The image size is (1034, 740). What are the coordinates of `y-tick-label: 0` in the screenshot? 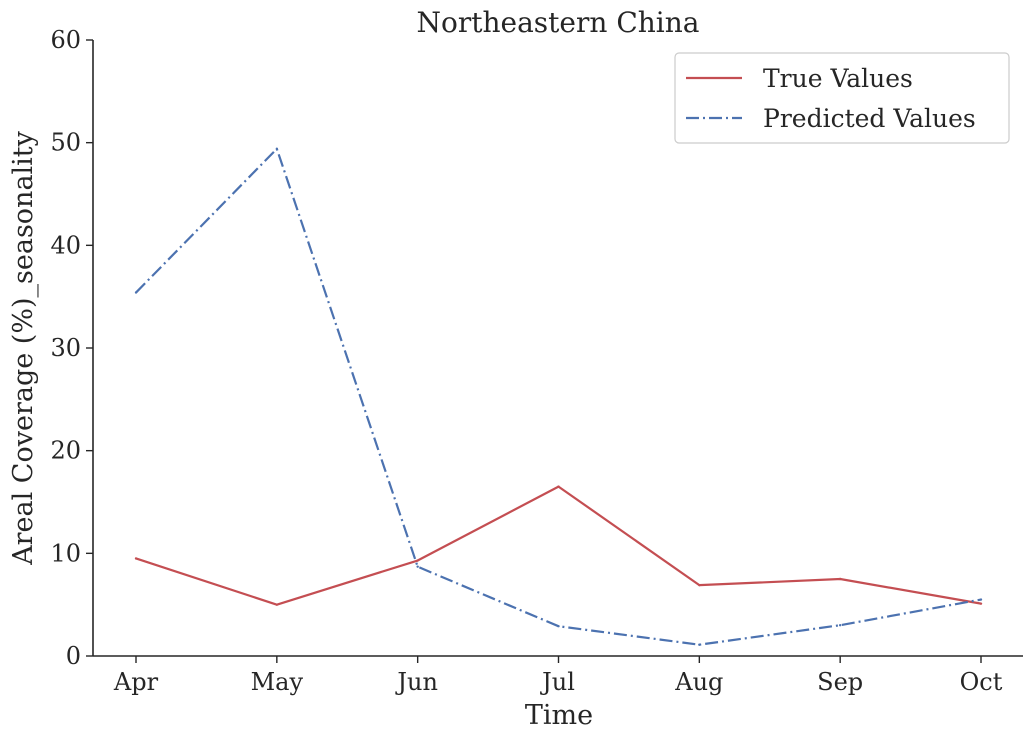 It's located at (73, 656).